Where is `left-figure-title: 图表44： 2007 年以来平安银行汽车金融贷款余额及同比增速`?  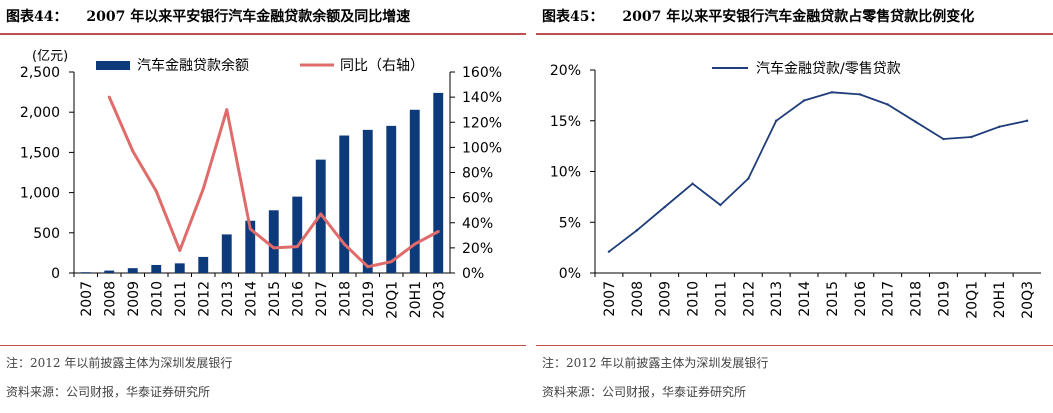 left-figure-title: 图表44： 2007 年以来平安银行汽车金融贷款余额及同比增速 is located at coordinates (208, 16).